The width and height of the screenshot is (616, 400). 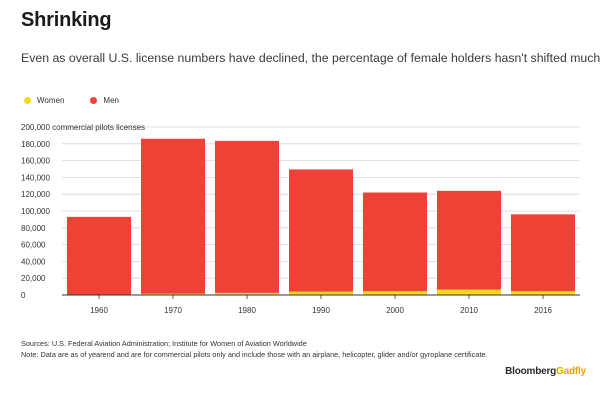 What do you see at coordinates (27, 100) in the screenshot?
I see `legend-swatch-women` at bounding box center [27, 100].